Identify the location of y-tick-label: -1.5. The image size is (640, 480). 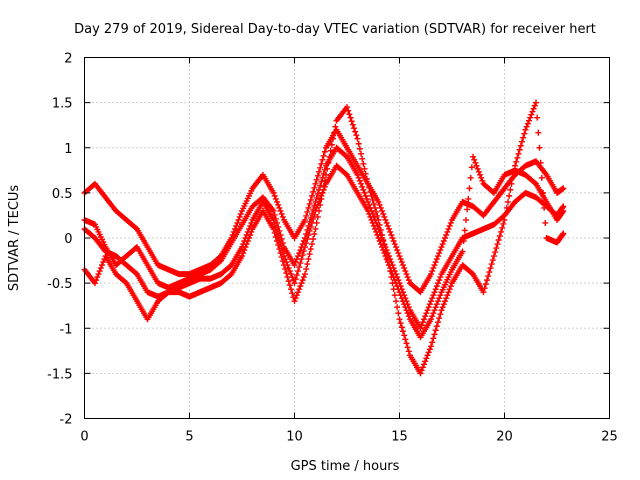
(59, 374).